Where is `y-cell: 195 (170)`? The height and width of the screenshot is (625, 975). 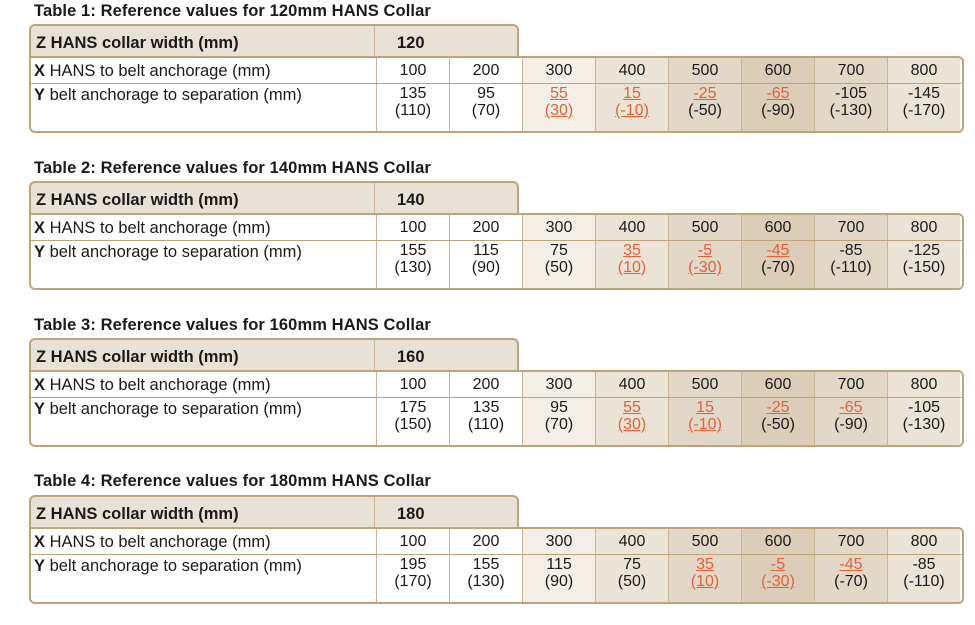 y-cell: 195 (170) is located at coordinates (412, 578).